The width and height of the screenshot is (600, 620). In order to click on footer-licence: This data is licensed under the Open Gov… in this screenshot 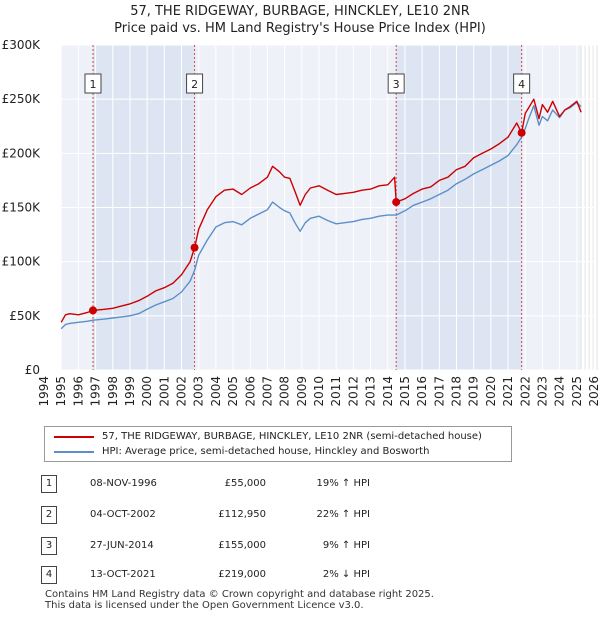, I will do `click(204, 605)`.